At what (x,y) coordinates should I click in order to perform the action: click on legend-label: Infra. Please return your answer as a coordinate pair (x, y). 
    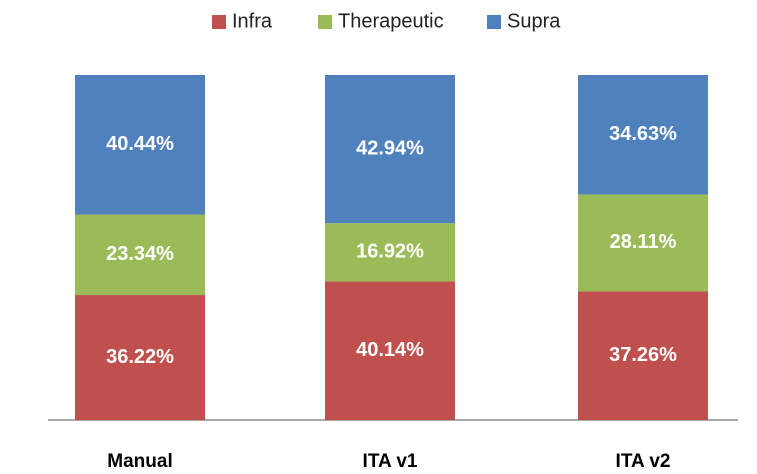
    Looking at the image, I should click on (252, 21).